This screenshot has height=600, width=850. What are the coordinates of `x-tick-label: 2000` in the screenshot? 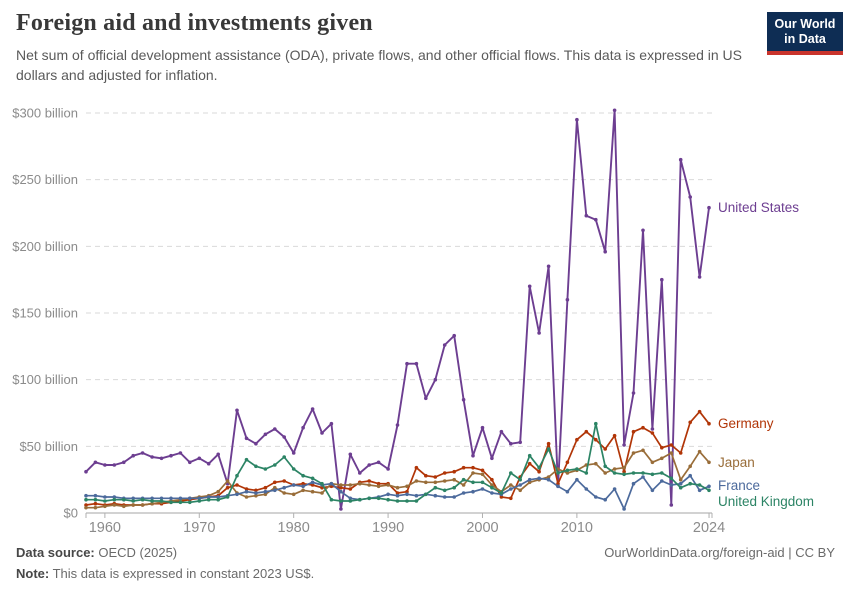 It's located at (482, 528).